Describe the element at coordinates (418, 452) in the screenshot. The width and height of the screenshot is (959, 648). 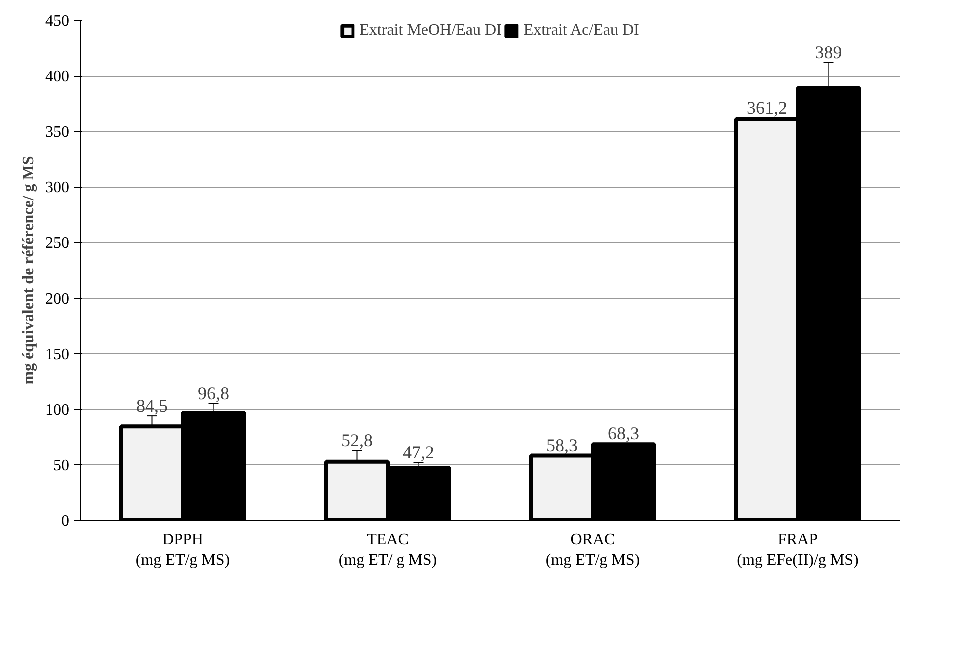
I see `data-label: 47,2` at that location.